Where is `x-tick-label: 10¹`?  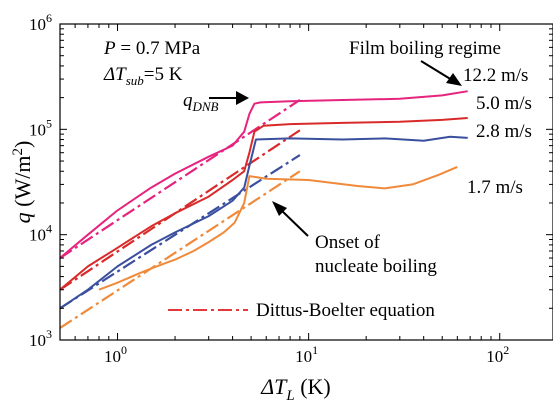 x-tick-label: 10¹ is located at coordinates (306, 354).